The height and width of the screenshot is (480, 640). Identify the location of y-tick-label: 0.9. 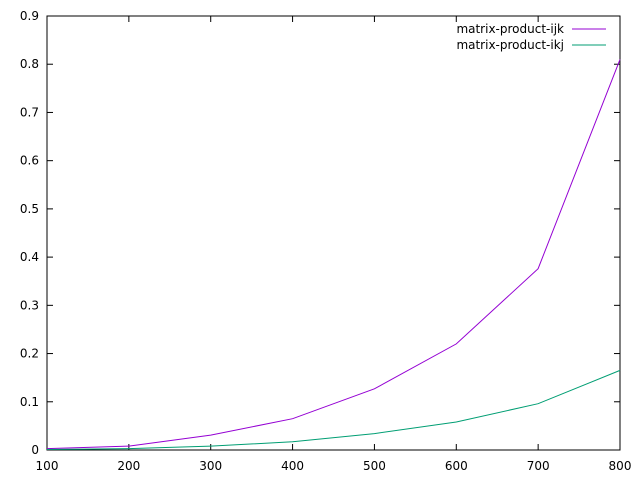
(29, 16).